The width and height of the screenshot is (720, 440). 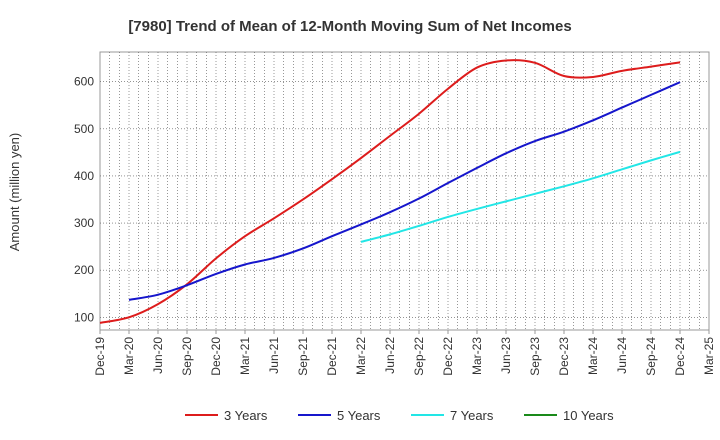 What do you see at coordinates (709, 356) in the screenshot?
I see `x-tick-label: Mar-25` at bounding box center [709, 356].